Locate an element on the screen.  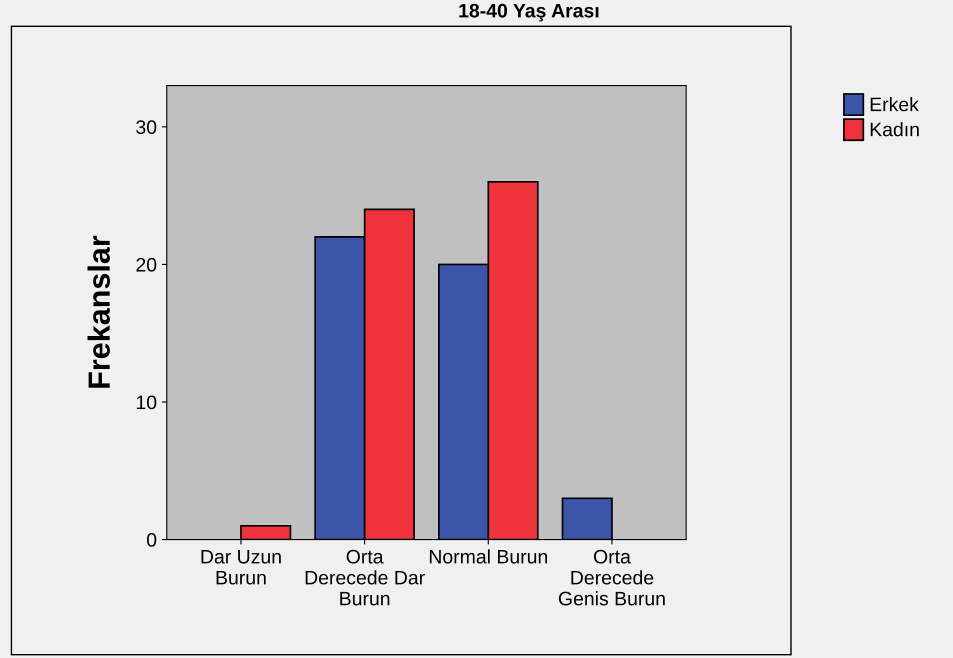
x-tick-label: Normal Burun is located at coordinates (489, 556).